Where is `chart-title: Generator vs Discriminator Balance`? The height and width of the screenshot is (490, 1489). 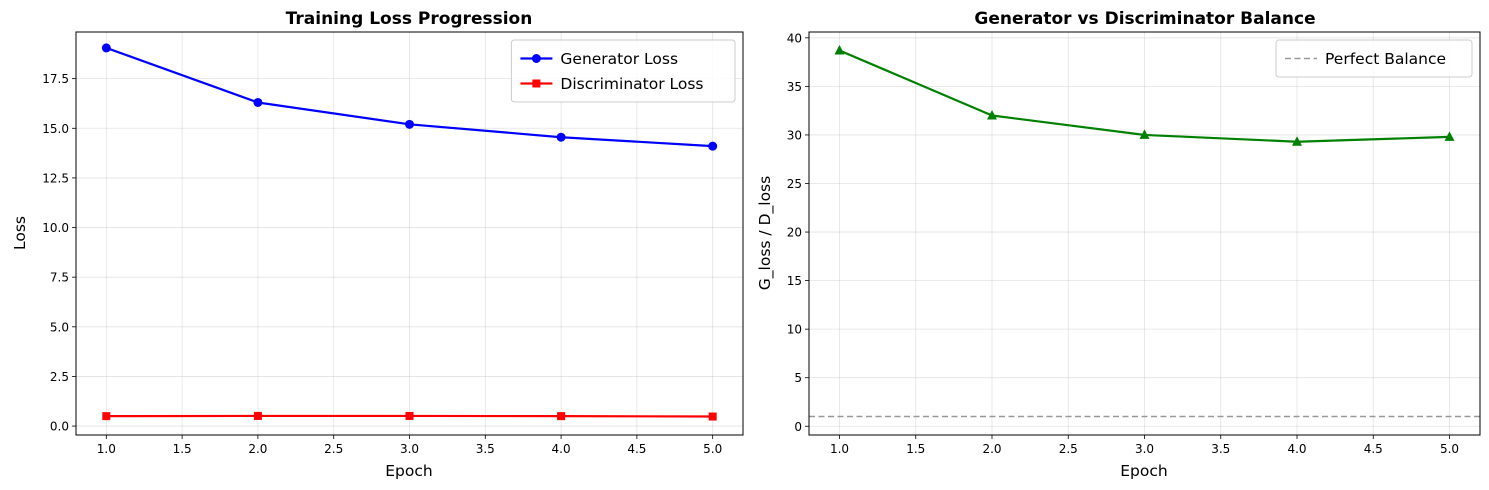
chart-title: Generator vs Discriminator Balance is located at coordinates (1144, 19).